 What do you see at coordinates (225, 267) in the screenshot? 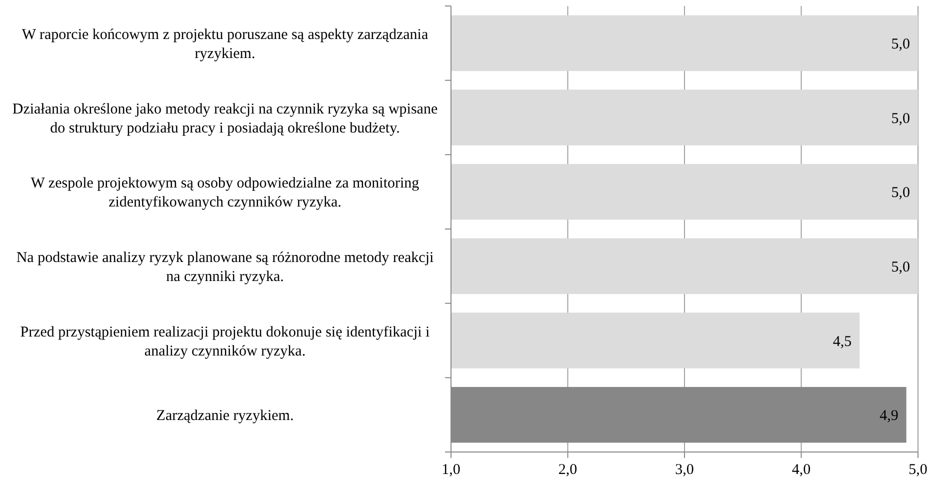
I see `y-tick-label: Na podstawie analizy ryzyk planowane są różnorodne metody reakcji na czynniki ryzyka.` at bounding box center [225, 267].